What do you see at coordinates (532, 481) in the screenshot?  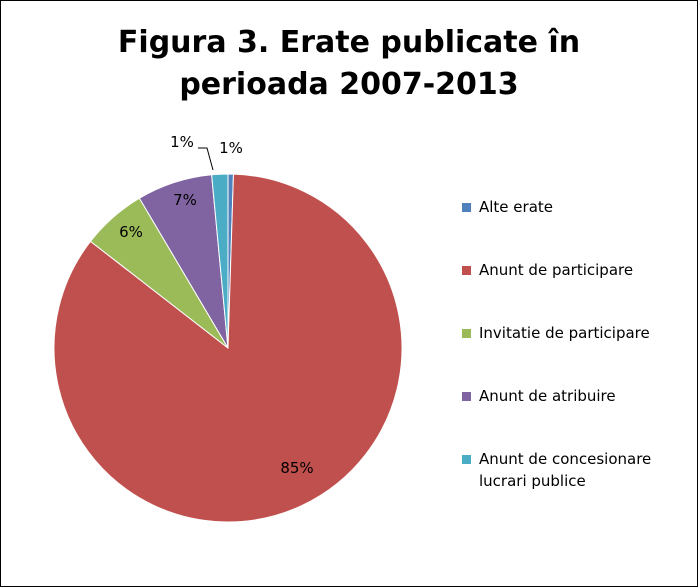 I see `legend-label-5-line-2: lucrari publice` at bounding box center [532, 481].